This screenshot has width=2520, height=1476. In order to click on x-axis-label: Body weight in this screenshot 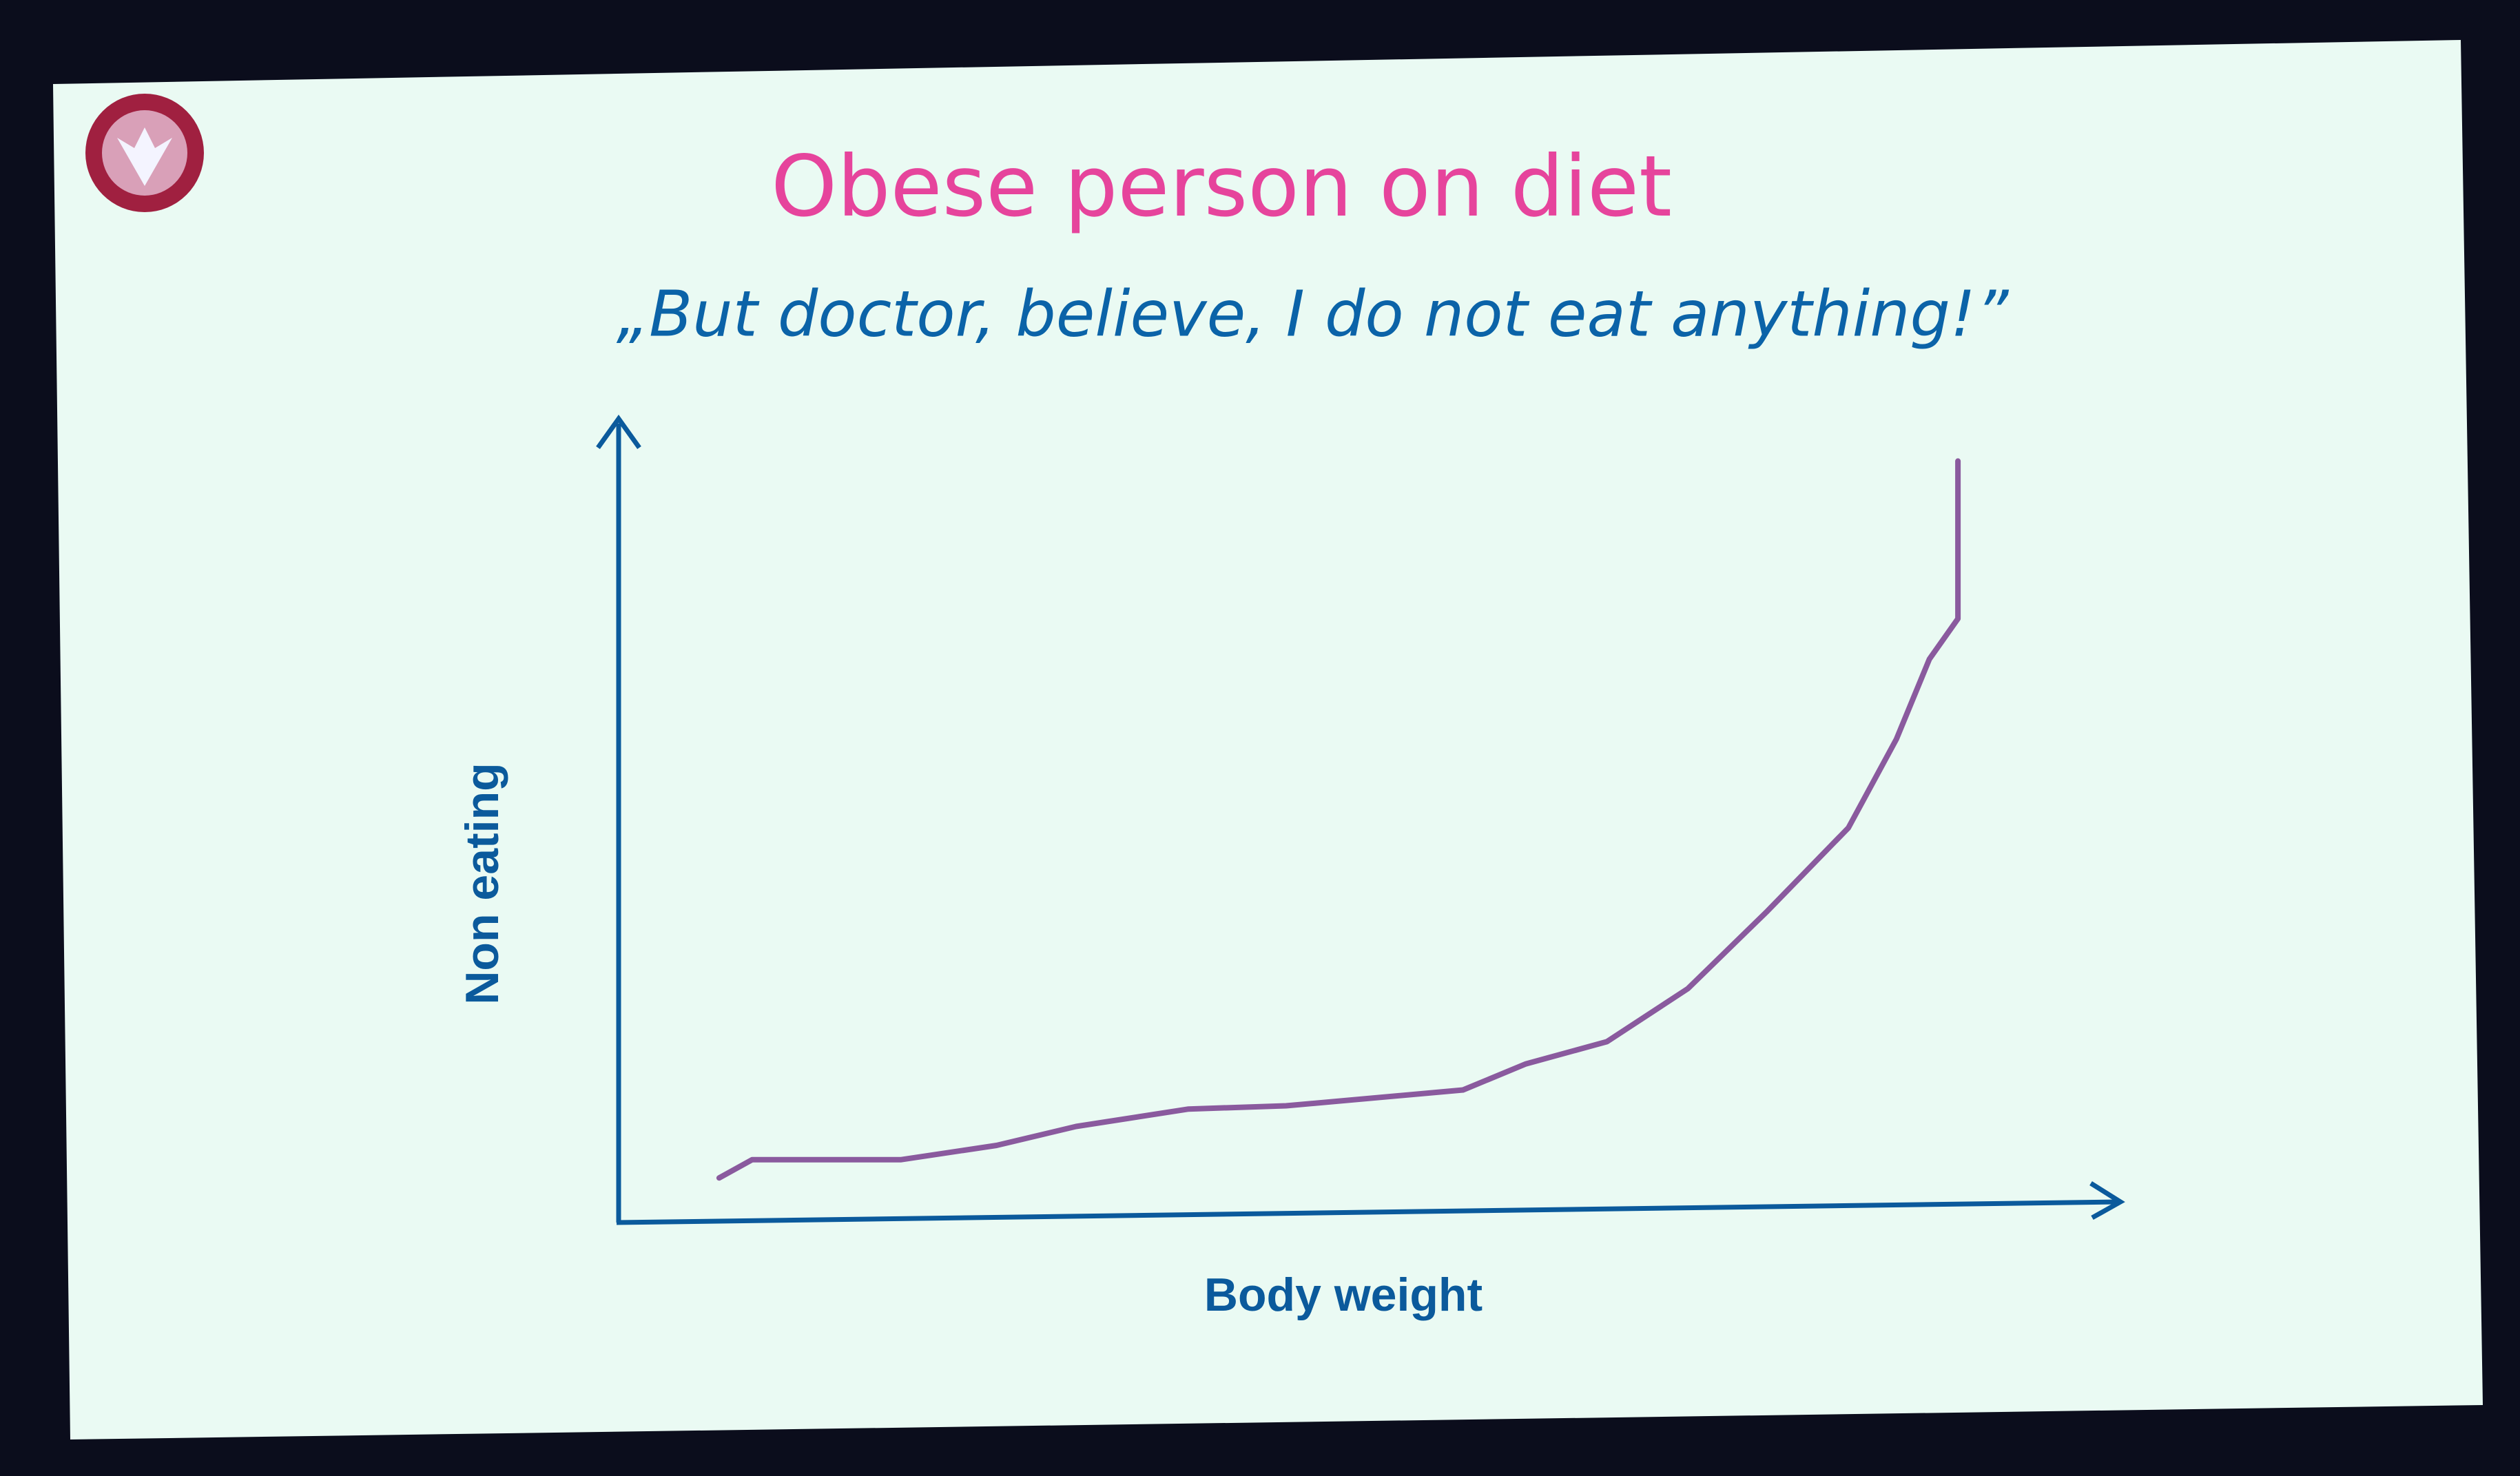, I will do `click(1343, 1295)`.